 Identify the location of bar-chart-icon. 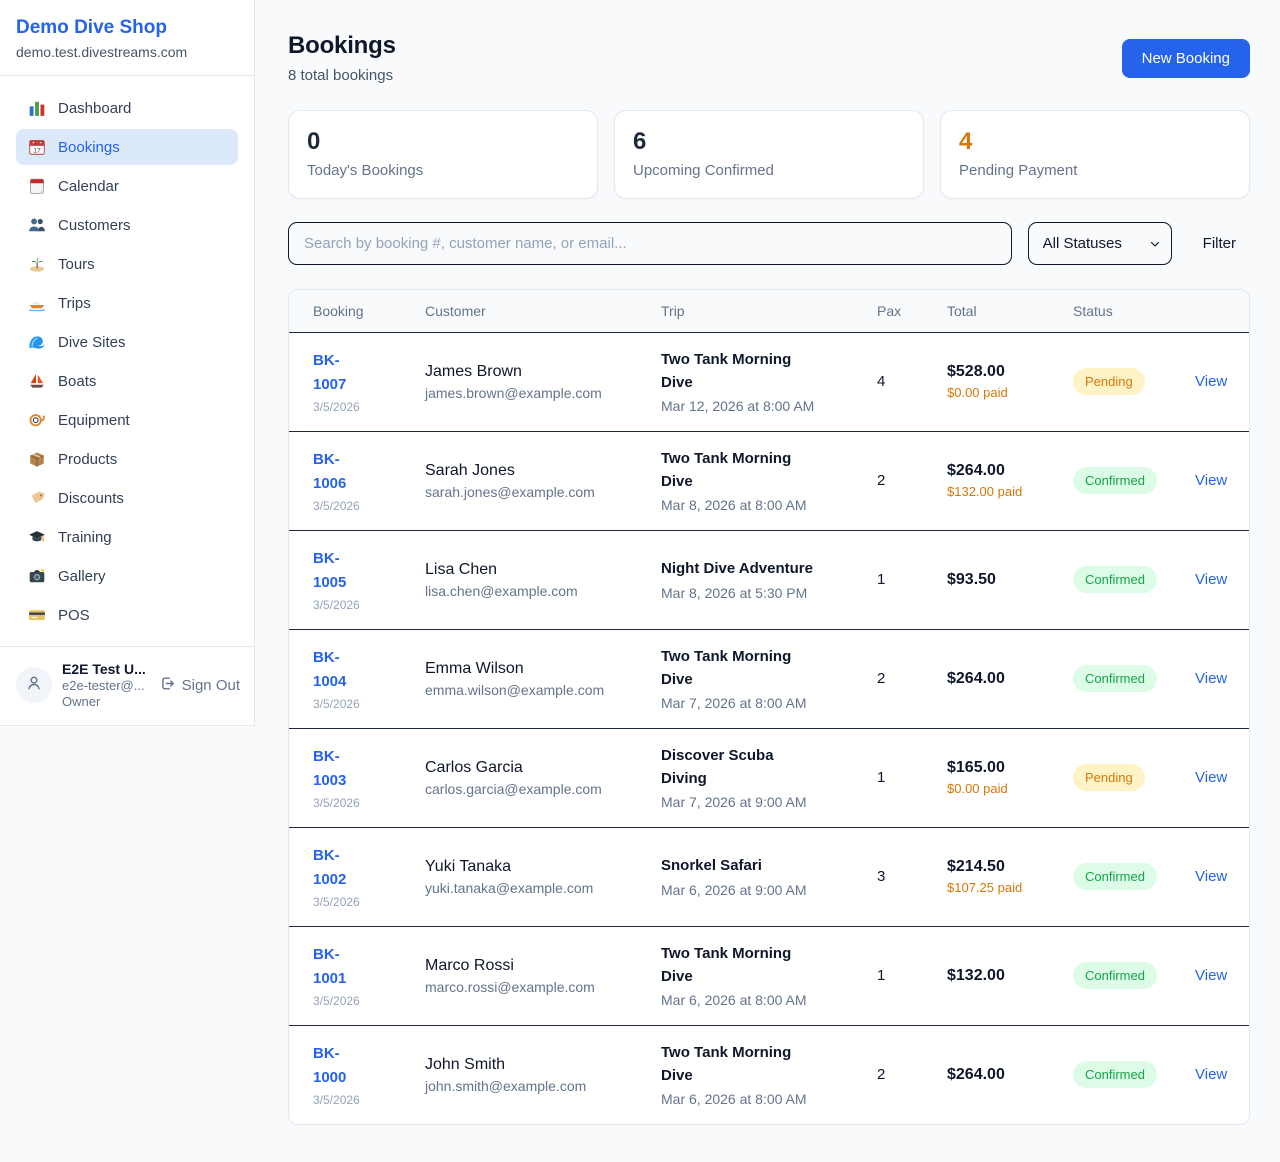
(37, 108).